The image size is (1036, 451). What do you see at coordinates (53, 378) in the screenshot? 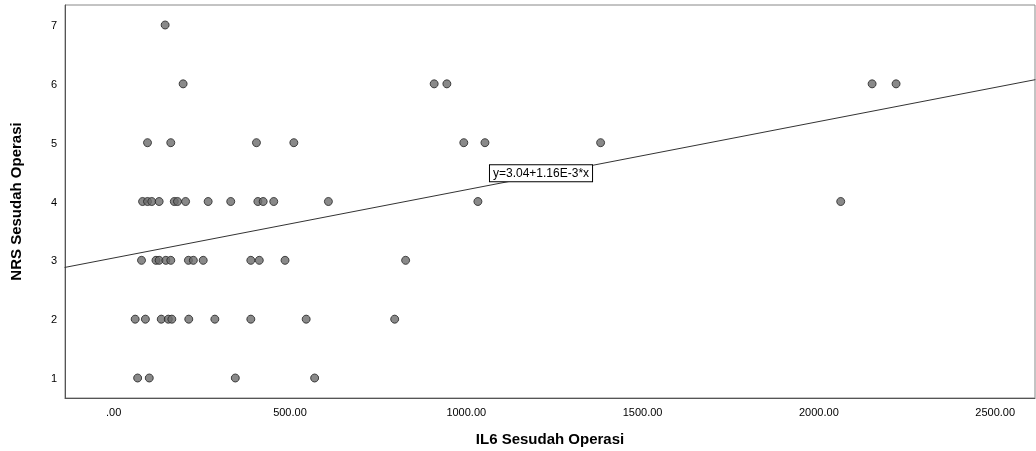
I see `y-tick-label: 1` at bounding box center [53, 378].